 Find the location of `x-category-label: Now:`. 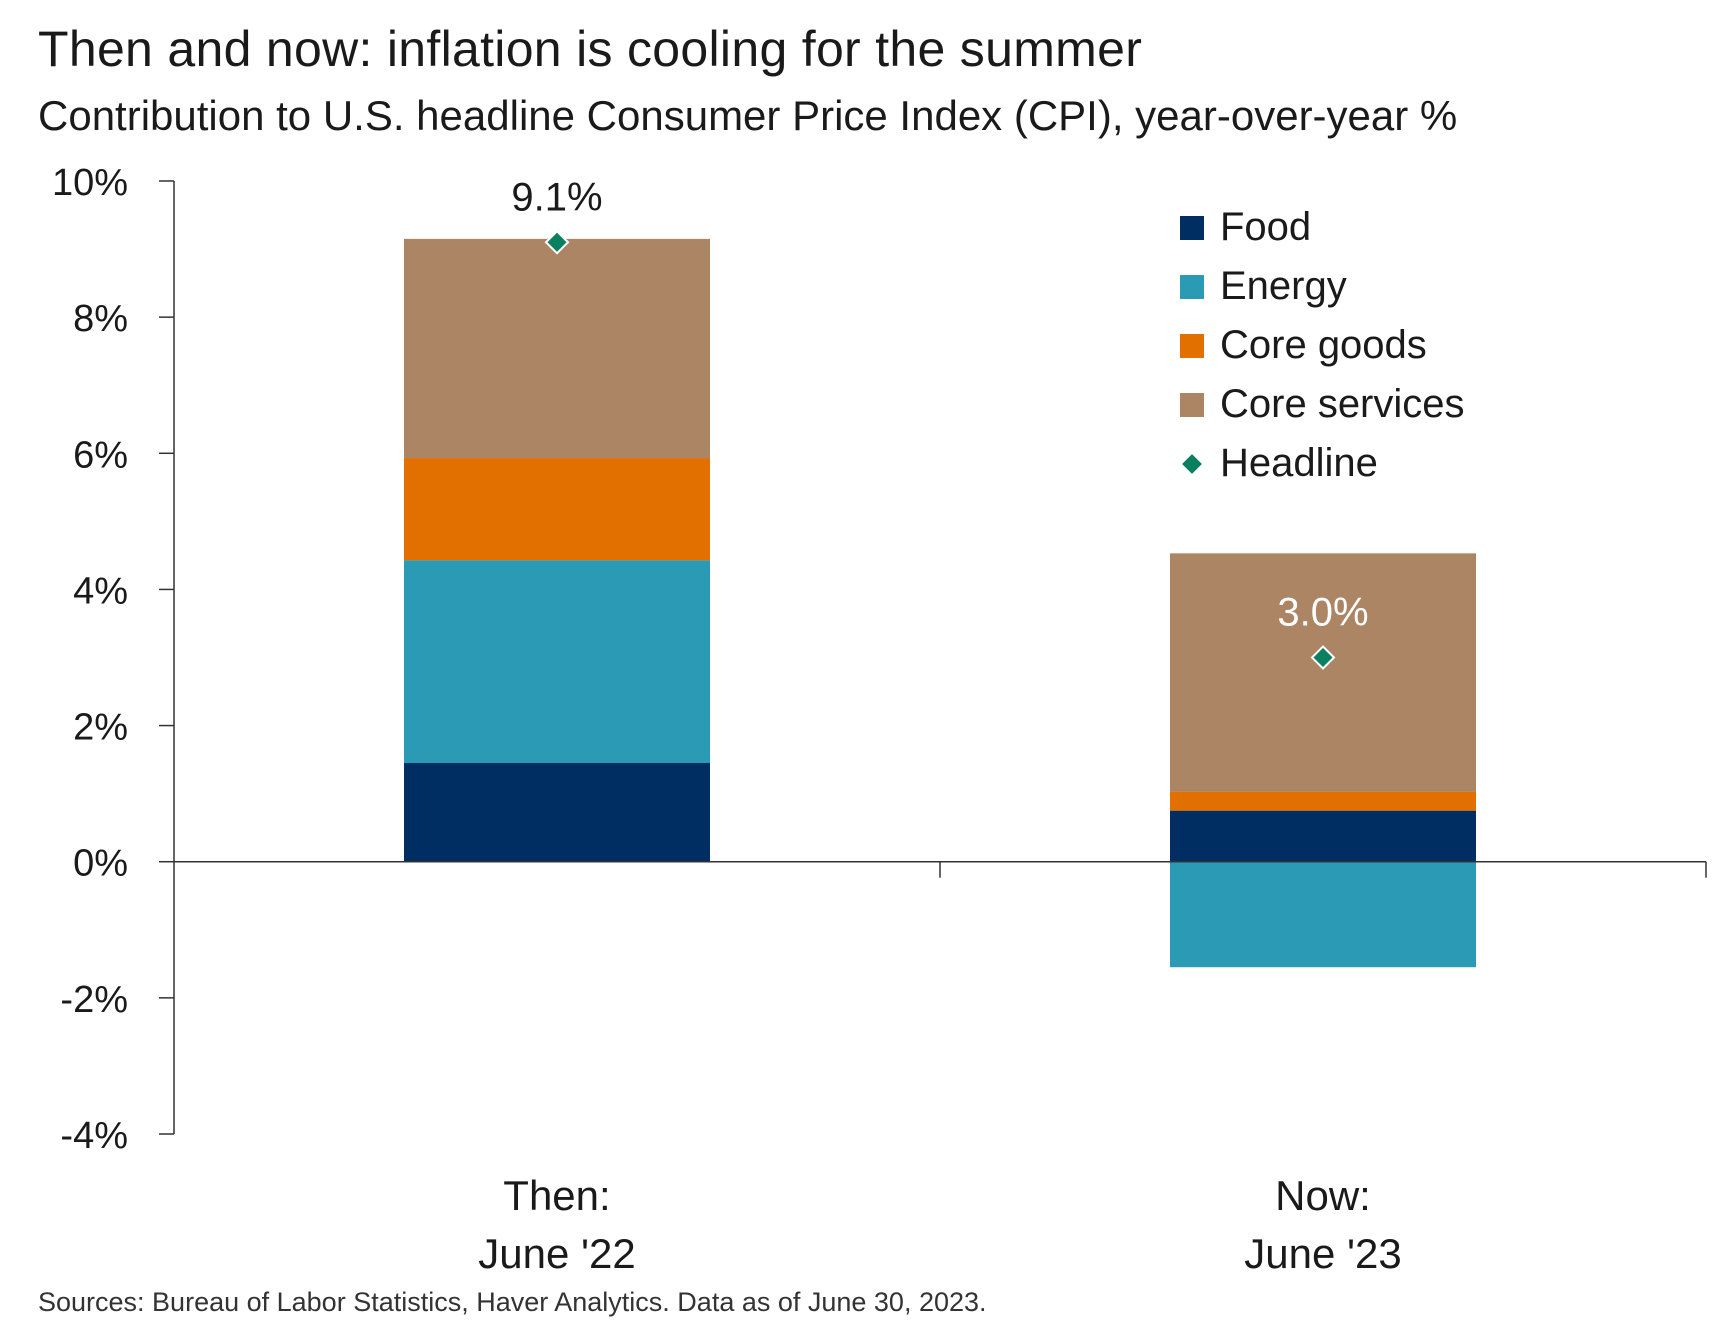

x-category-label: Now: is located at coordinates (1323, 1195).